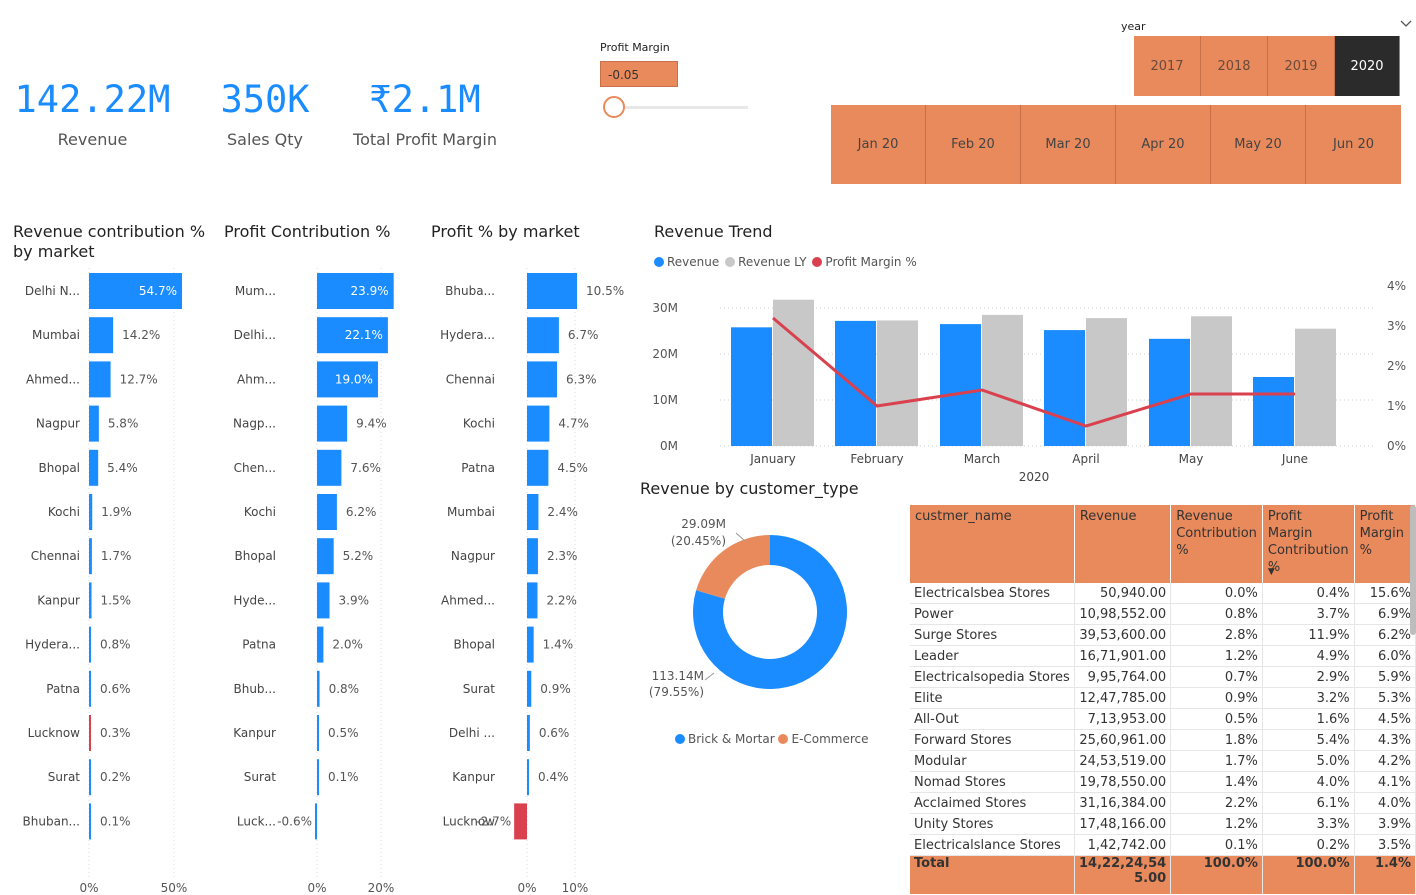 The image size is (1416, 895). What do you see at coordinates (255, 556) in the screenshot?
I see `category-label: Bhopal` at bounding box center [255, 556].